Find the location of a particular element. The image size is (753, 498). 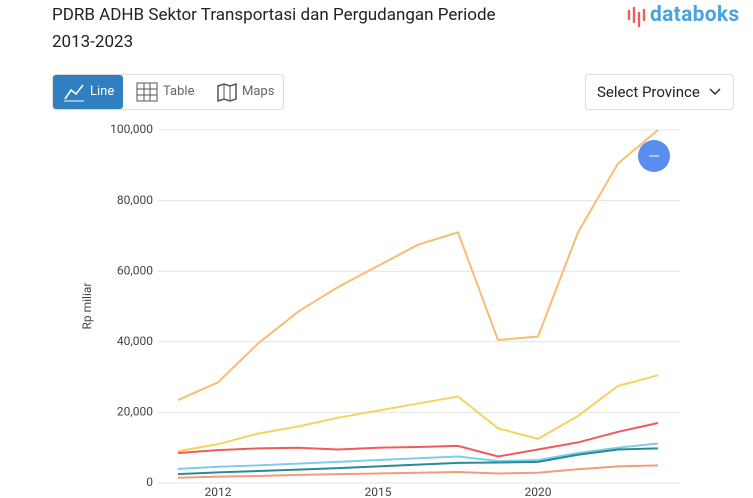

x-tick-label: 2012 is located at coordinates (218, 491).